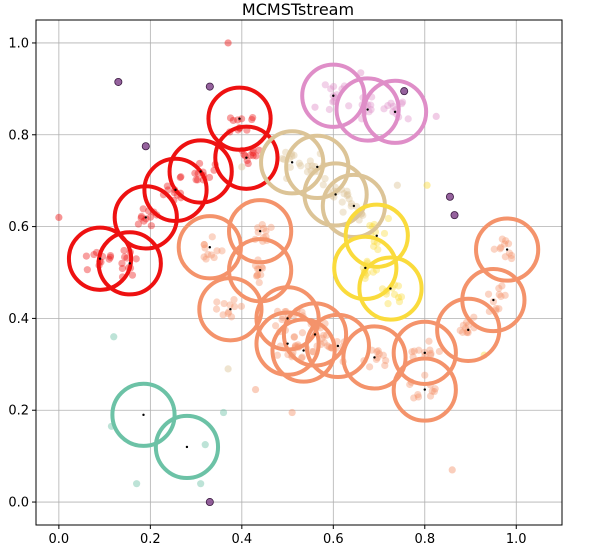  Describe the element at coordinates (18, 43) in the screenshot. I see `y-tick-label: 1.0` at that location.